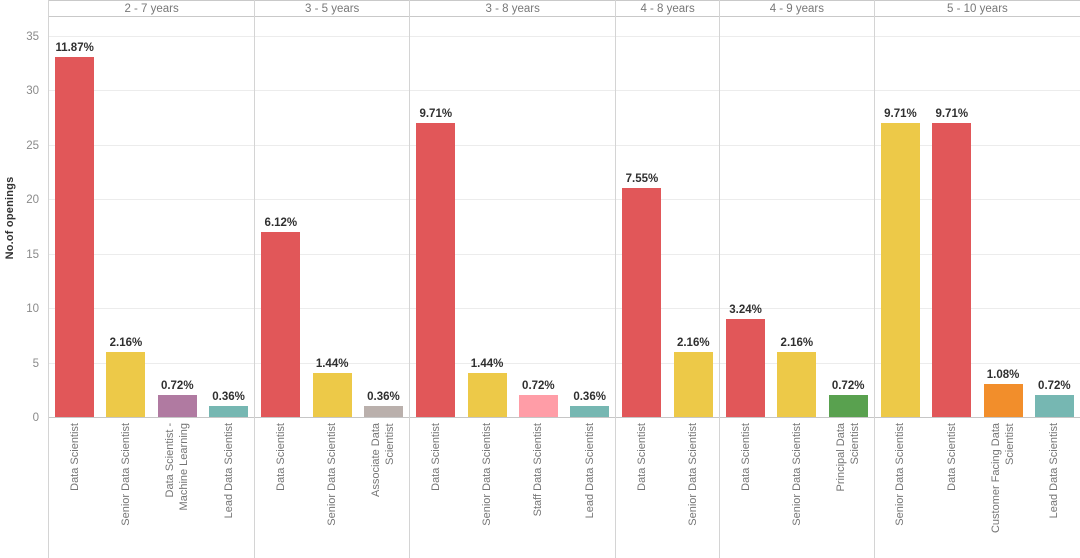 The image size is (1080, 558). I want to click on x-label-slot: Associate Data Scientist, so click(383, 488).